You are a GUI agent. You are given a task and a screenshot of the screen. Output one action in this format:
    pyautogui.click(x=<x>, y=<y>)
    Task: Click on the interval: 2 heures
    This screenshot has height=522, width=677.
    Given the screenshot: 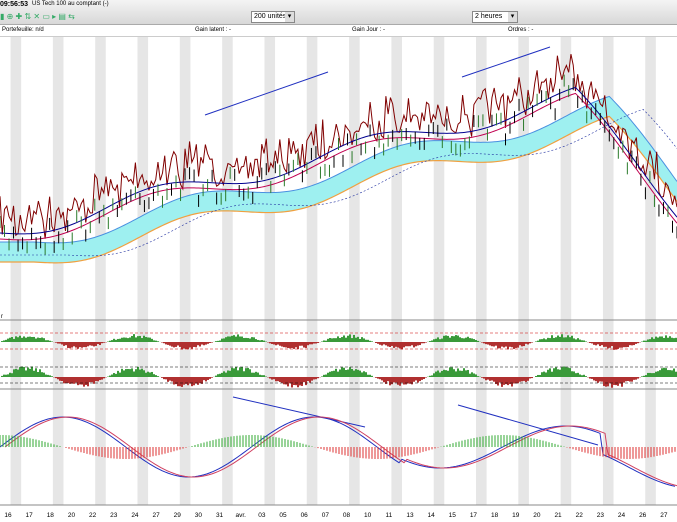 What is the action you would take?
    pyautogui.click(x=489, y=16)
    